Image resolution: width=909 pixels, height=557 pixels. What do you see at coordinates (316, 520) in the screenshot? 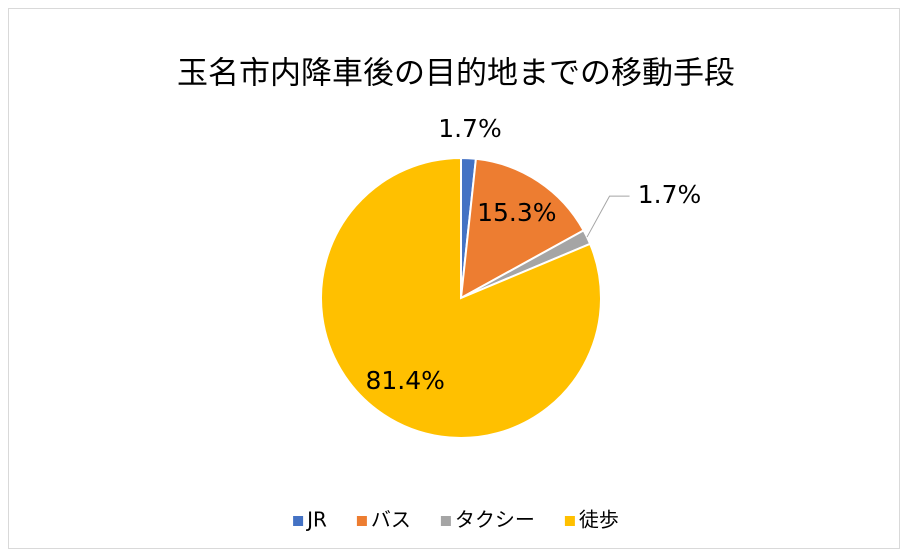
I see `legend-label: JR` at bounding box center [316, 520].